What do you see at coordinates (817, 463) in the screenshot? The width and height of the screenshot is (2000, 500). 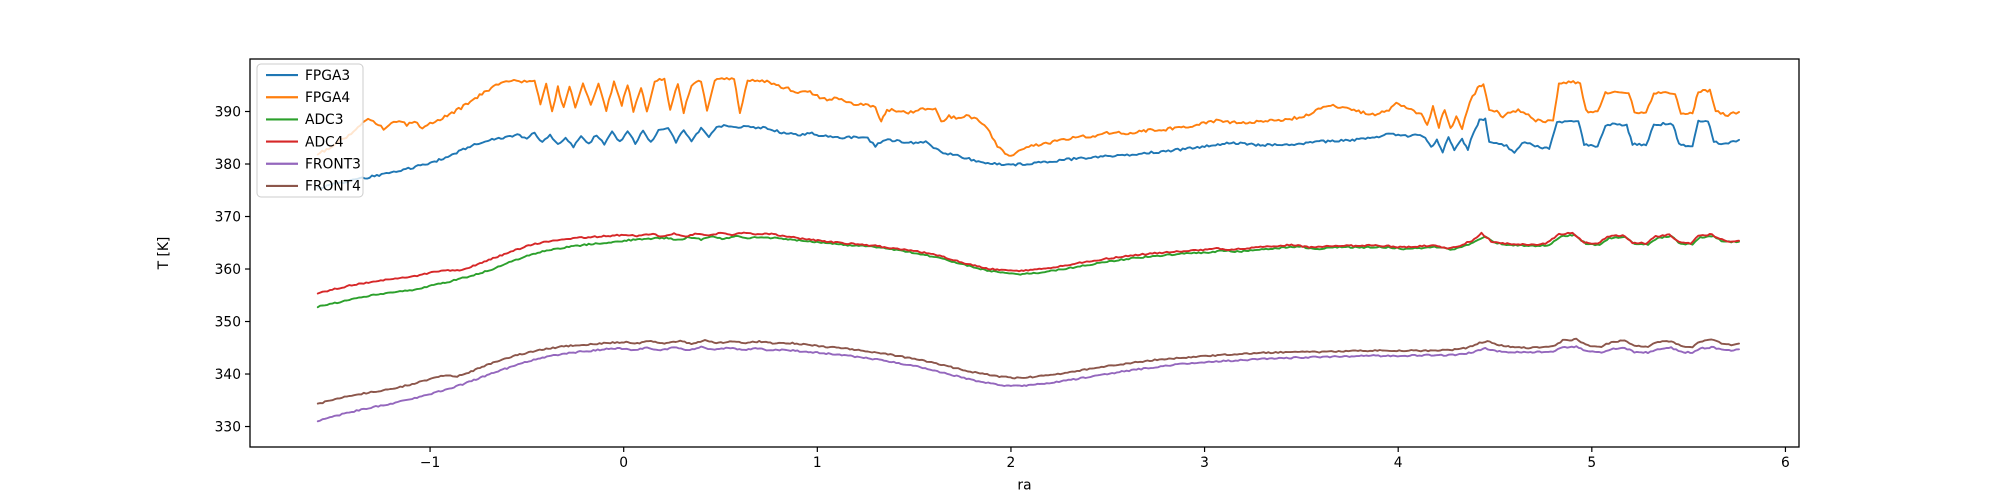 I see `x-tick-label: 1` at bounding box center [817, 463].